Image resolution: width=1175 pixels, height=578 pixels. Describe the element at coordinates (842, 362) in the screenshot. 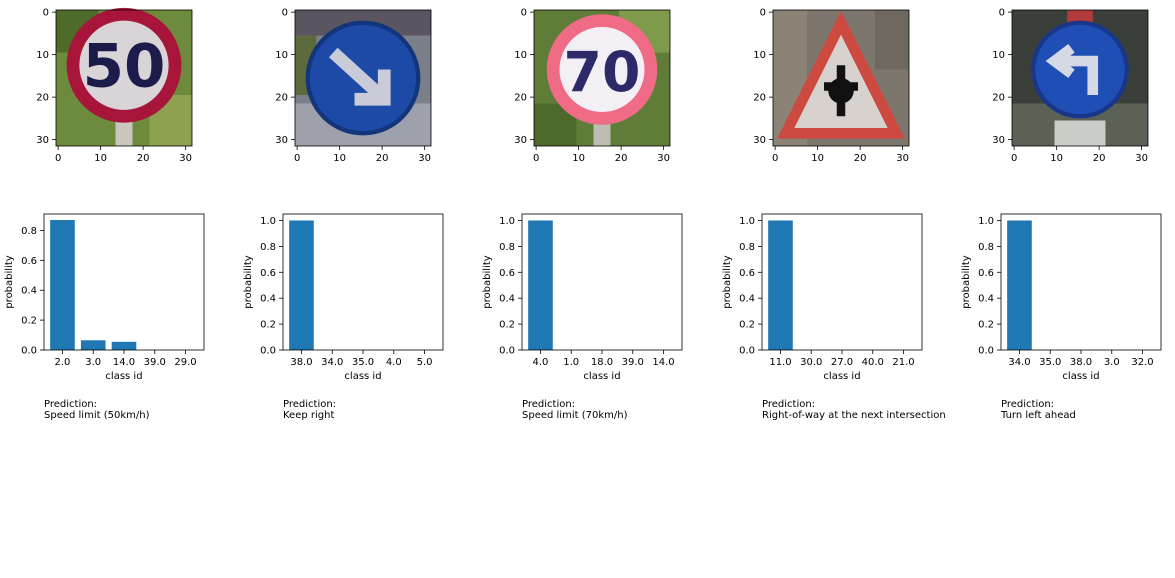

I see `x-tick-label: 27.0` at that location.